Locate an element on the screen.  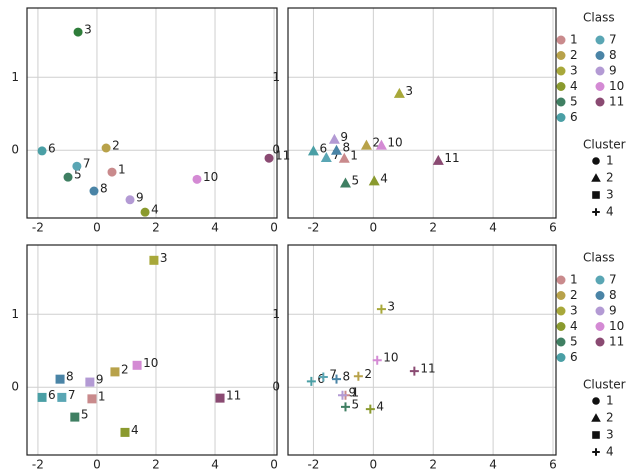
point-label: 1 is located at coordinates (102, 396).